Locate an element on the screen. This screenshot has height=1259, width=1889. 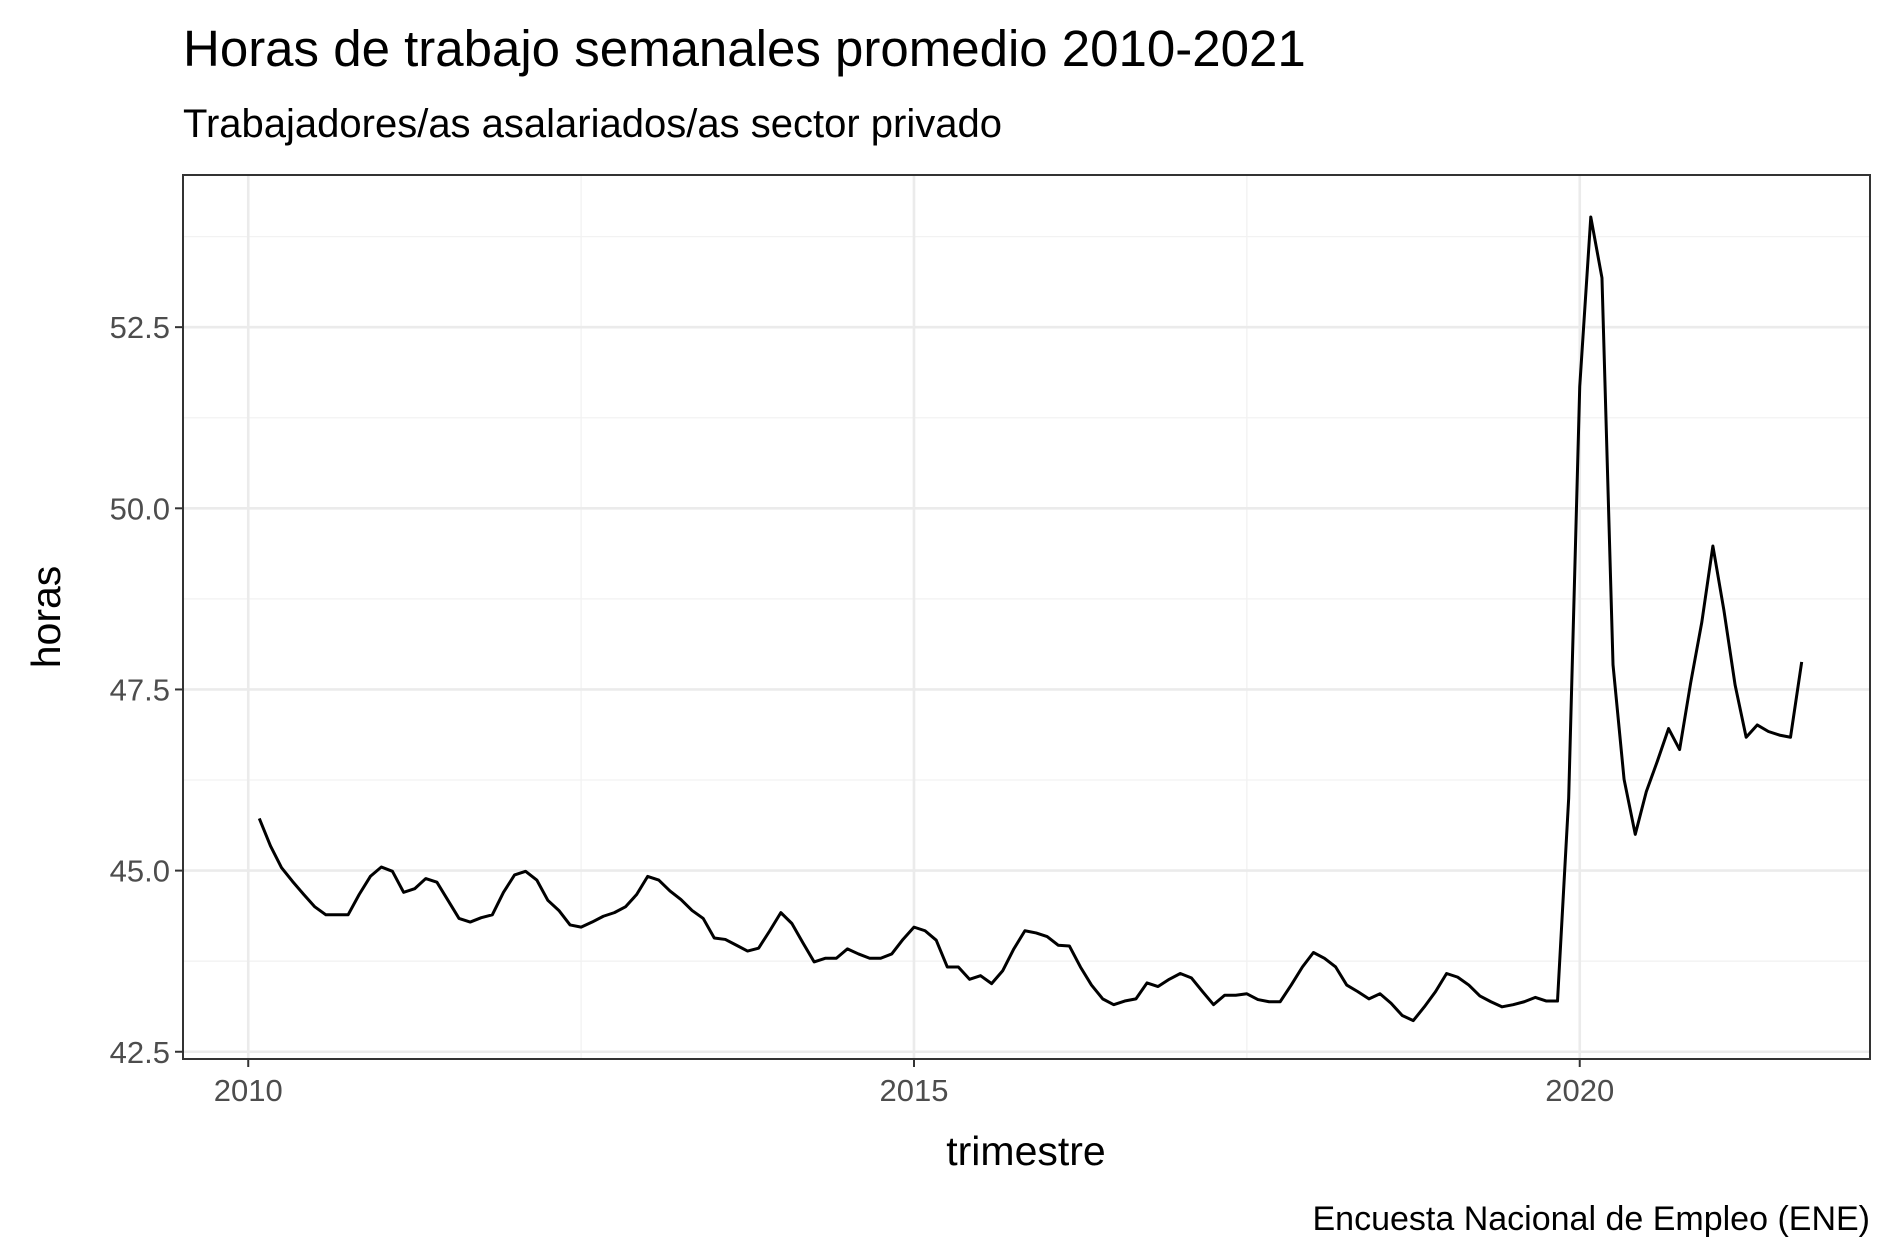
y-tick-label: 52.5 is located at coordinates (140, 327).